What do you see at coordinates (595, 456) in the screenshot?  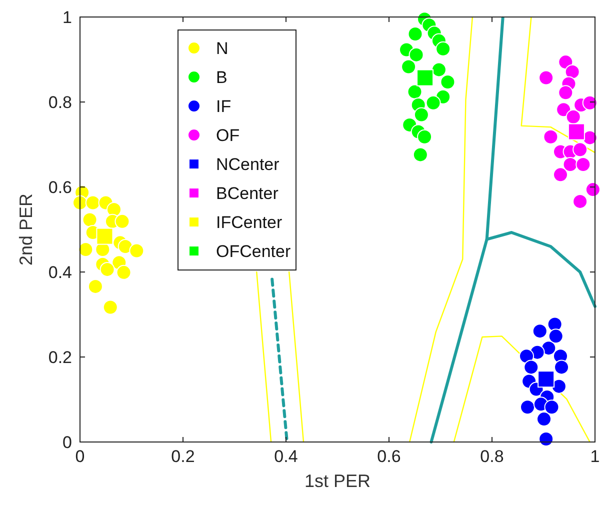 I see `x-tick-label: 1` at bounding box center [595, 456].